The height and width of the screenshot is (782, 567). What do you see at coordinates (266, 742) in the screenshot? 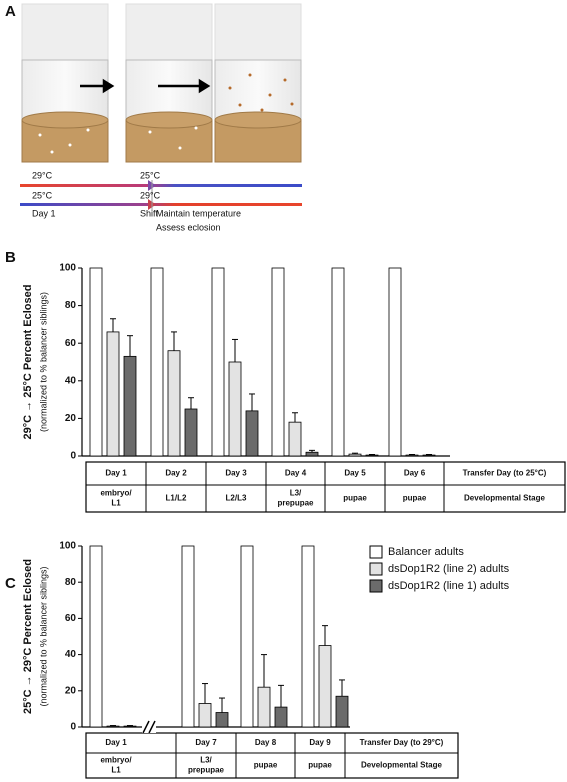
I see `category-label: Day 8` at bounding box center [266, 742].